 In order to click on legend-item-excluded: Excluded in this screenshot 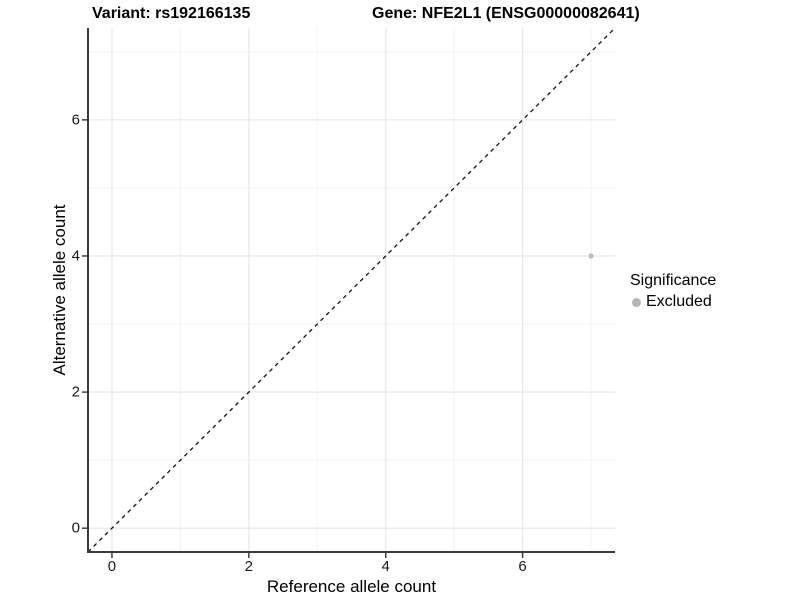, I will do `click(674, 302)`.